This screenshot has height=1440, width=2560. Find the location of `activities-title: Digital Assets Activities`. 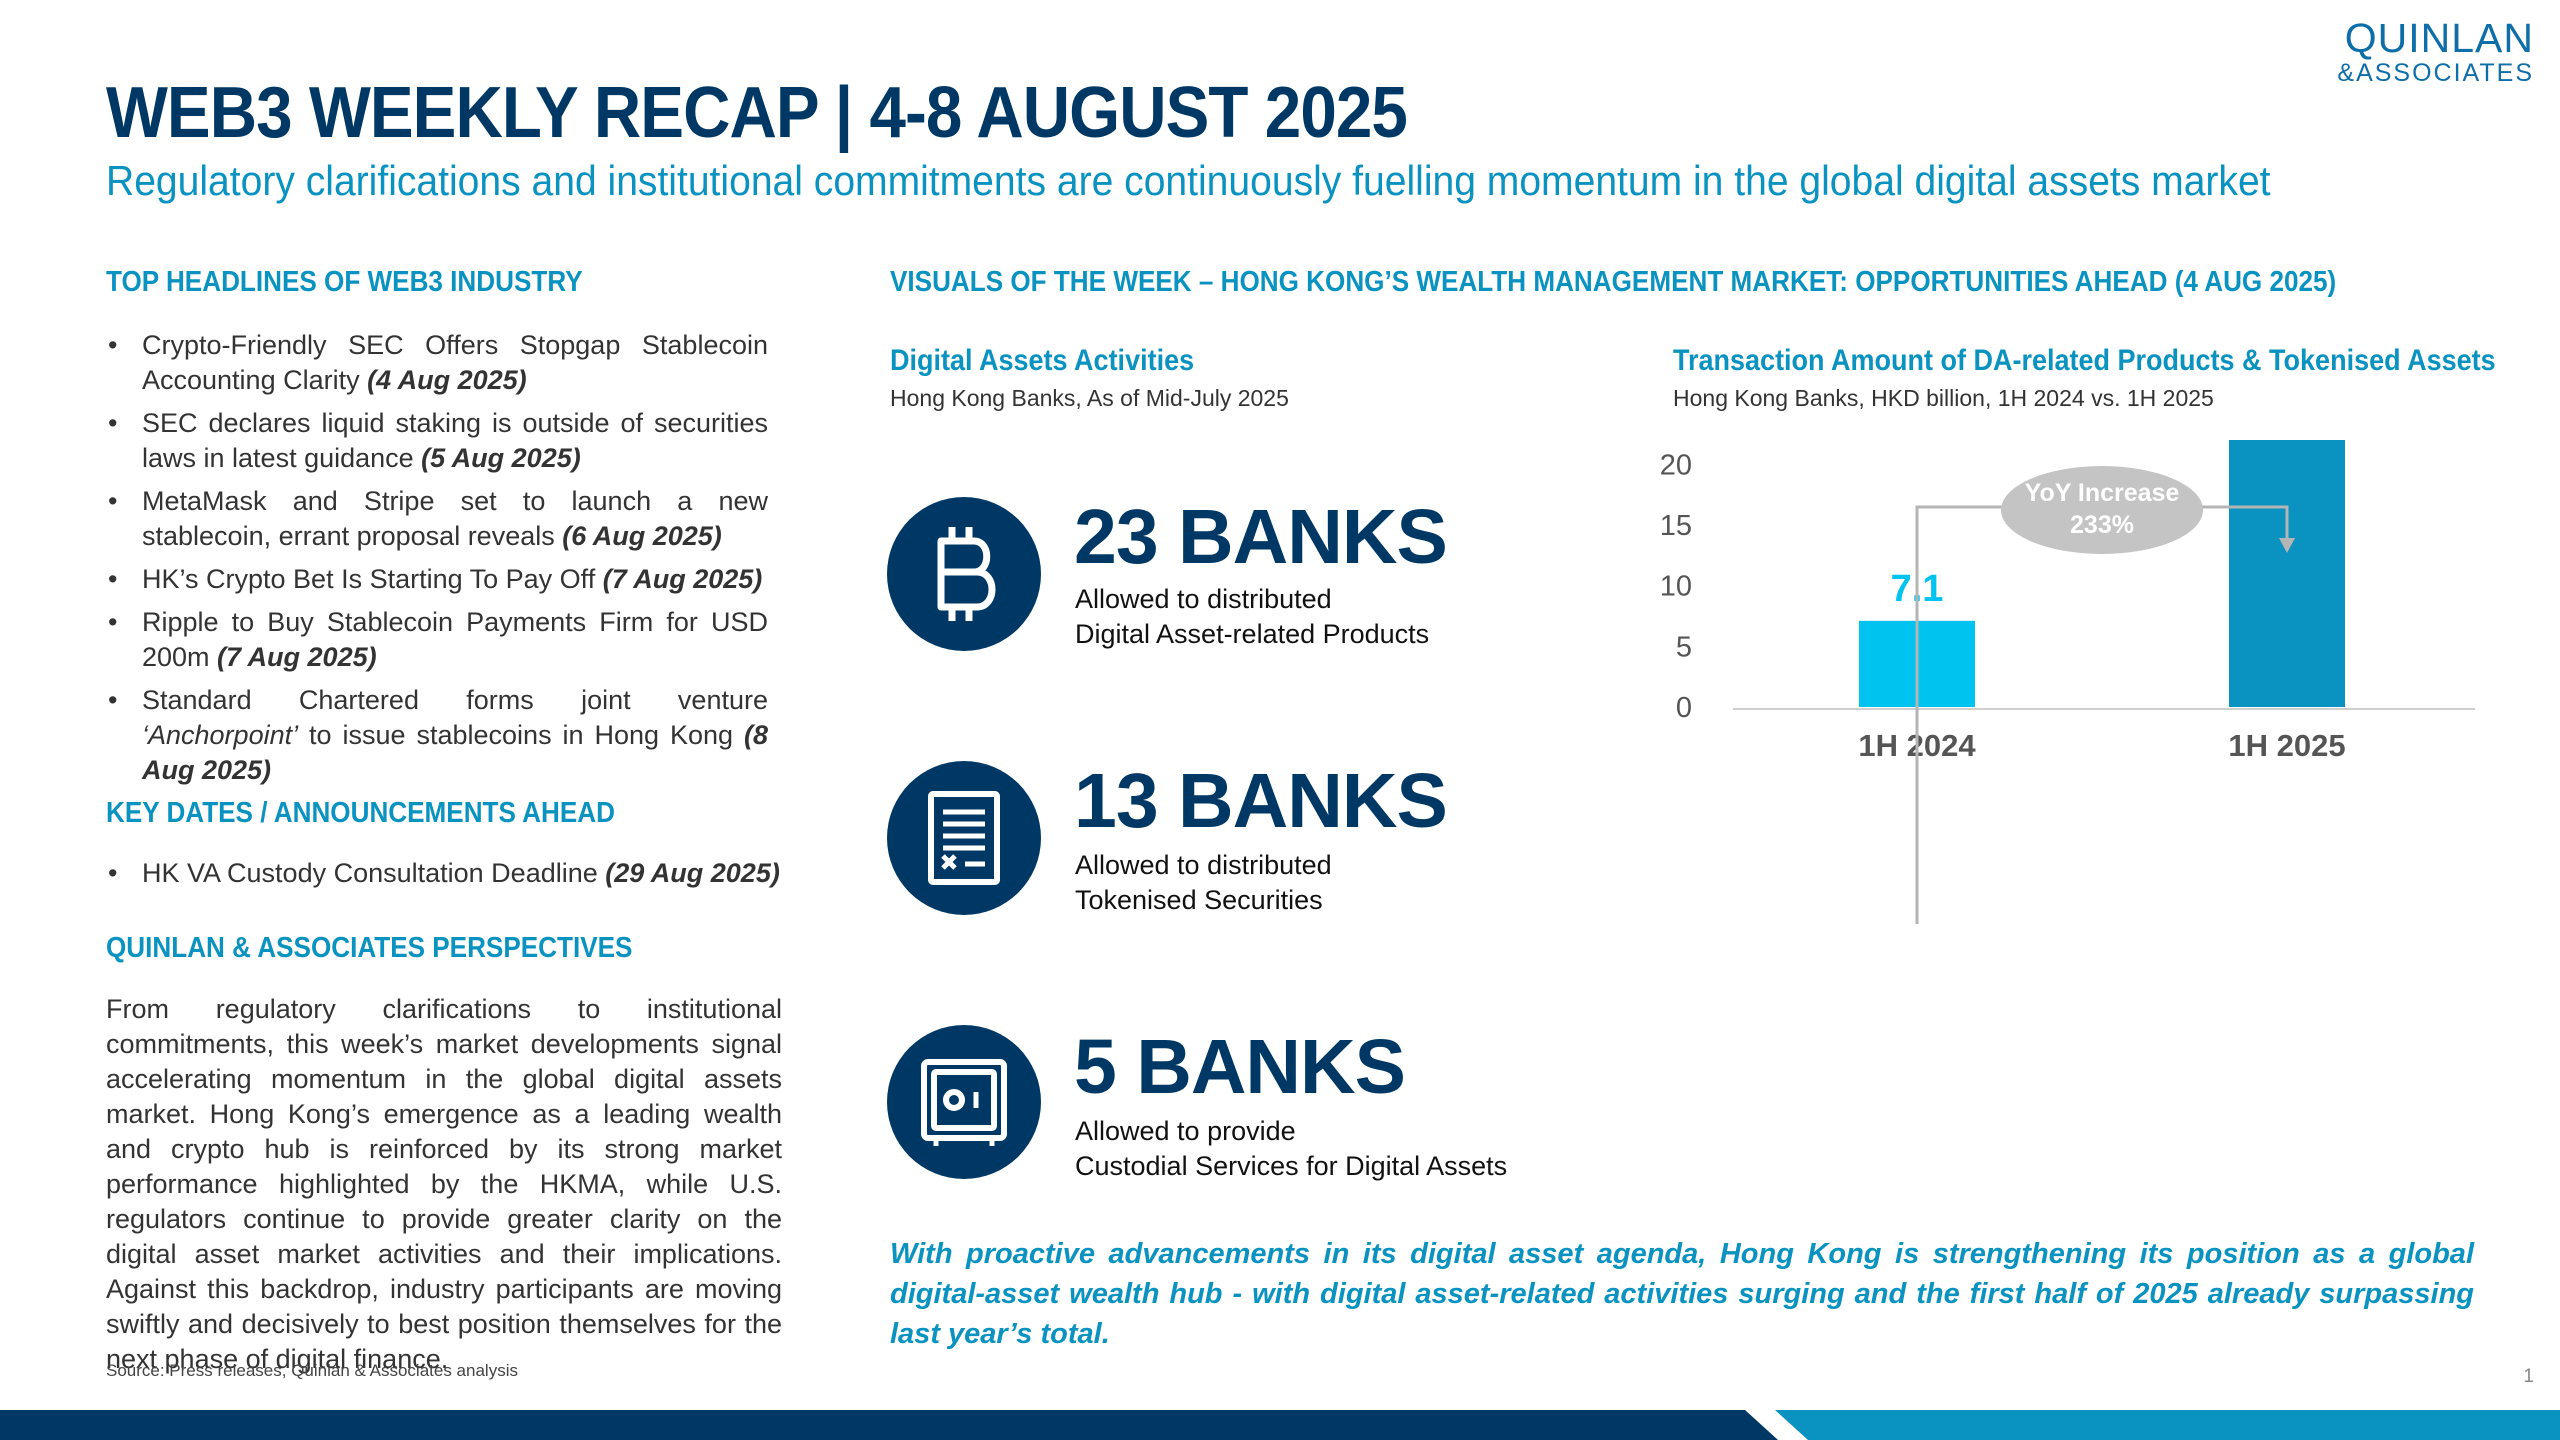

activities-title: Digital Assets Activities is located at coordinates (1042, 360).